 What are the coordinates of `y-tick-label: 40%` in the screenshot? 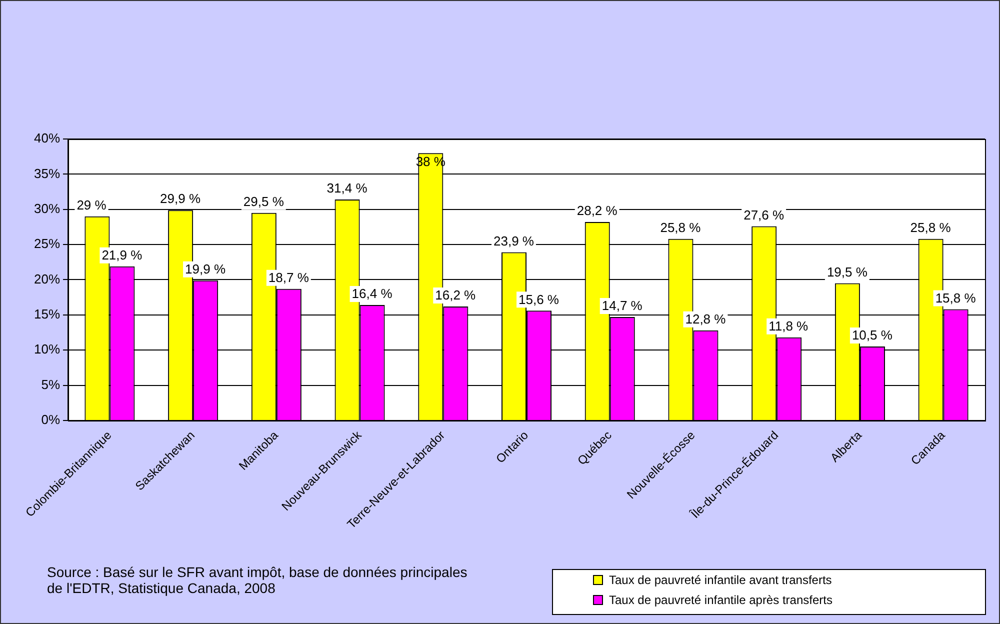 It's located at (47, 138).